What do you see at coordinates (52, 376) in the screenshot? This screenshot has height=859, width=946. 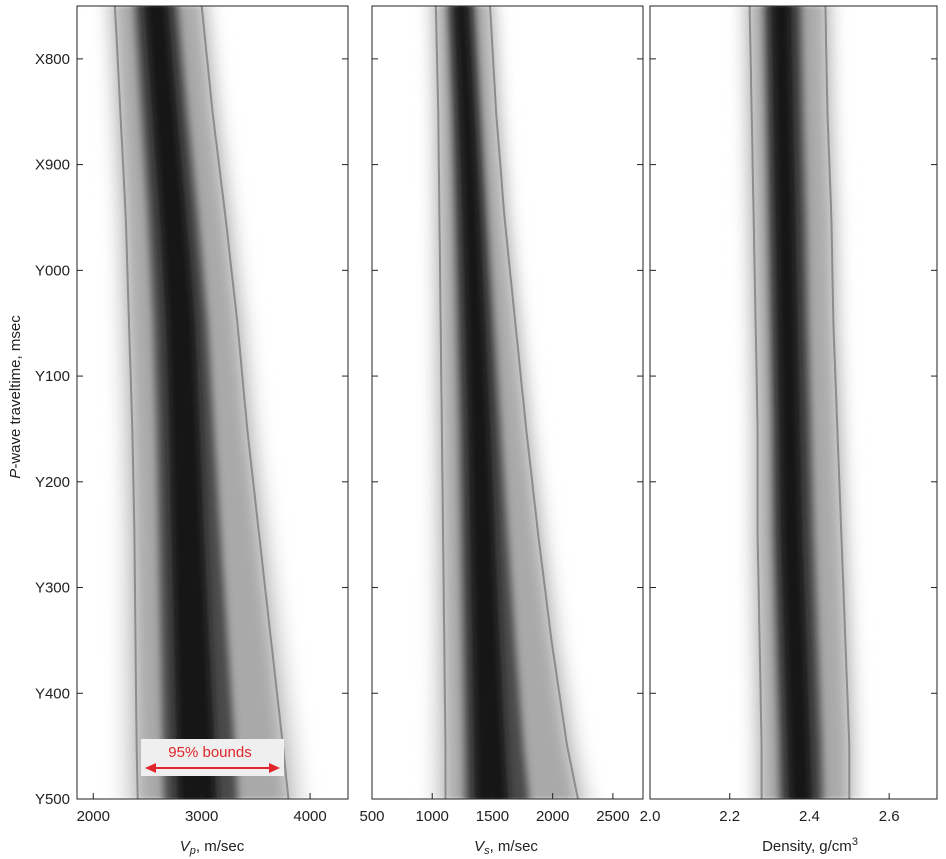 I see `y-tick-label: Y100` at bounding box center [52, 376].